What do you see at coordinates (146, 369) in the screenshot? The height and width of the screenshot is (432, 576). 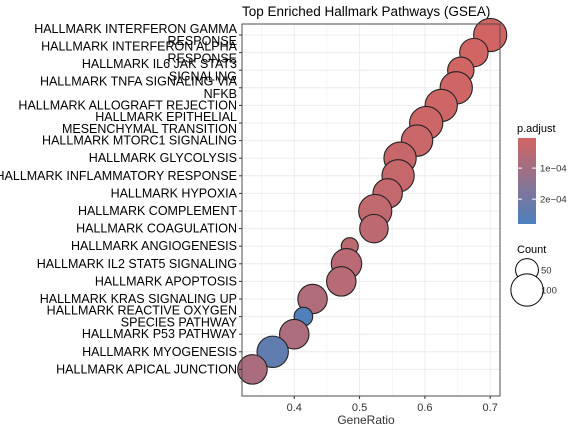 I see `y-axis-category-label: HALLMARK APICAL JUNCTION` at bounding box center [146, 369].